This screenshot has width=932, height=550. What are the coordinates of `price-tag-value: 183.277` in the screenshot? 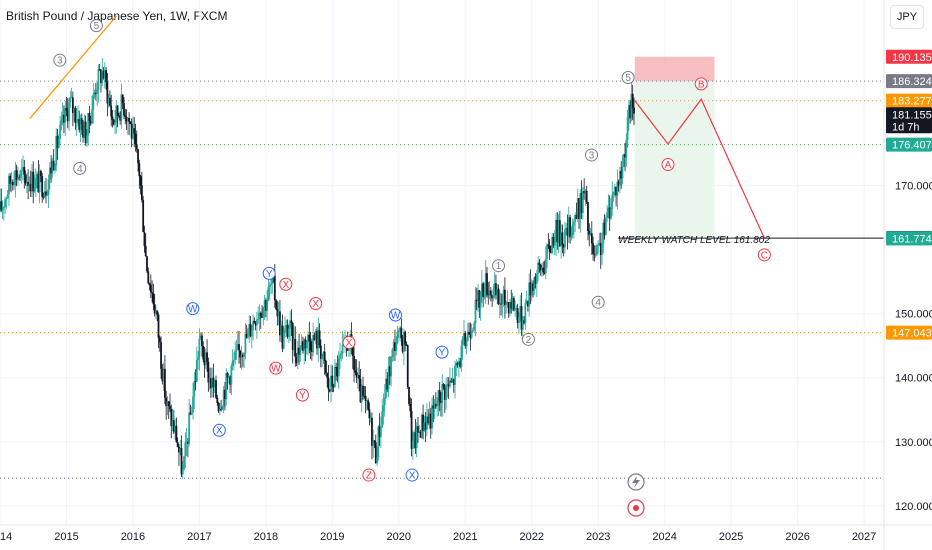 It's located at (912, 102).